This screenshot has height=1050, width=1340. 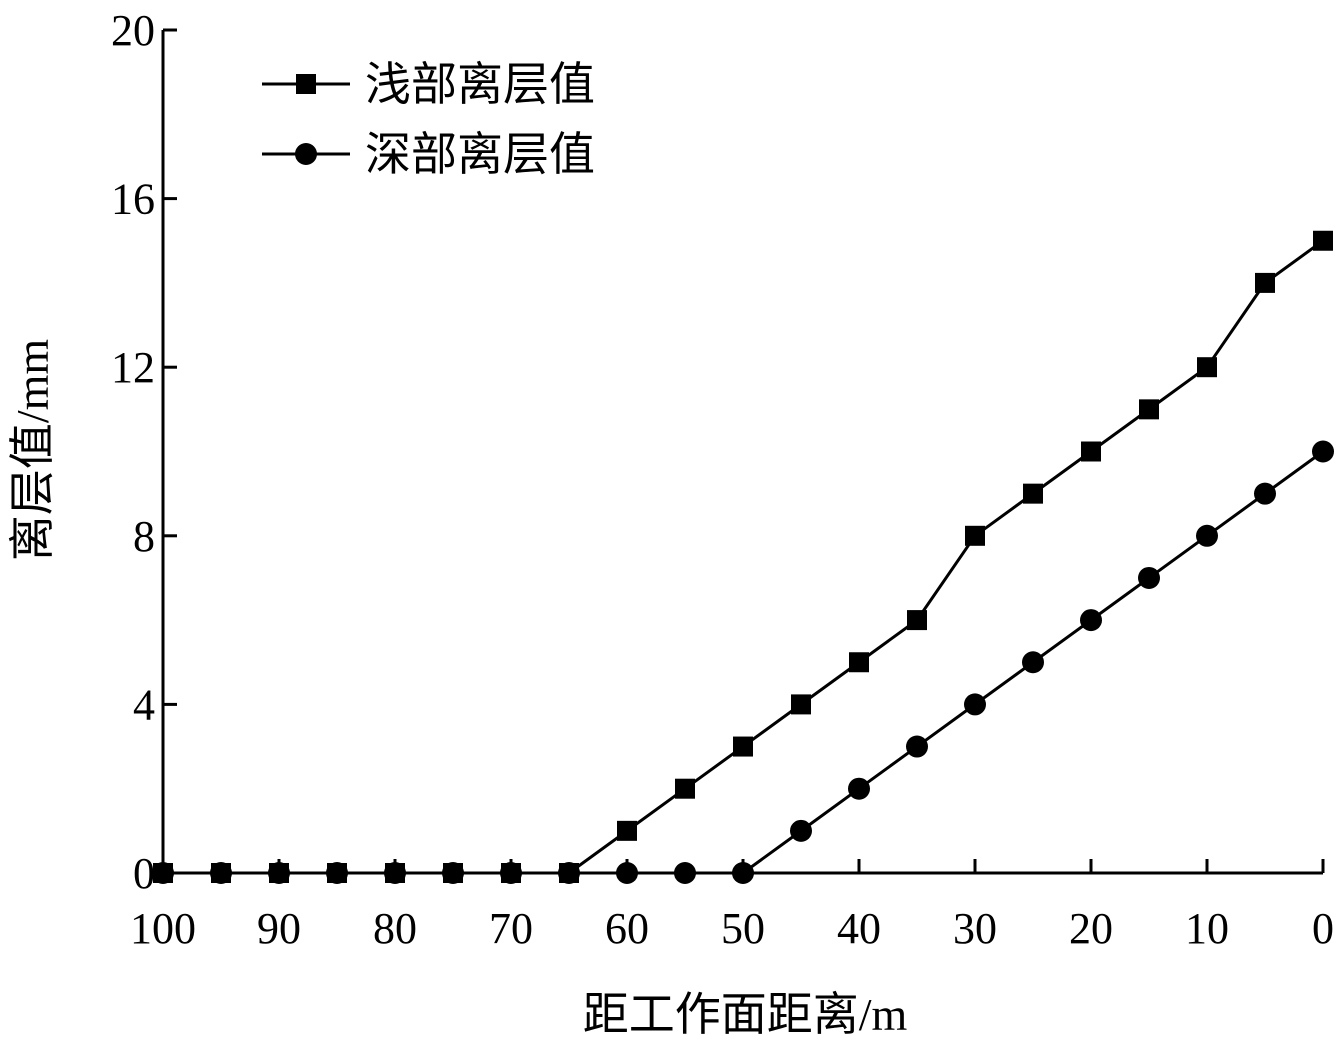 I want to click on legend-label: 深部离层值, so click(x=480, y=154).